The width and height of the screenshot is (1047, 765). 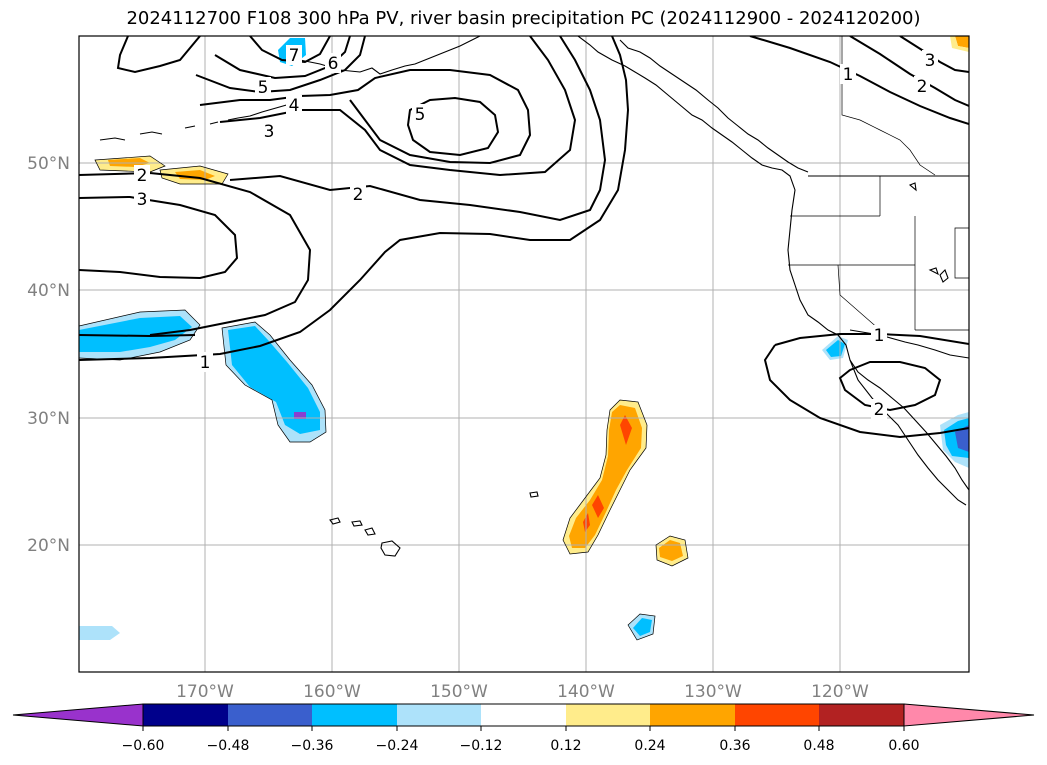 What do you see at coordinates (300, 415) in the screenshot?
I see `neg-anomaly-spot` at bounding box center [300, 415].